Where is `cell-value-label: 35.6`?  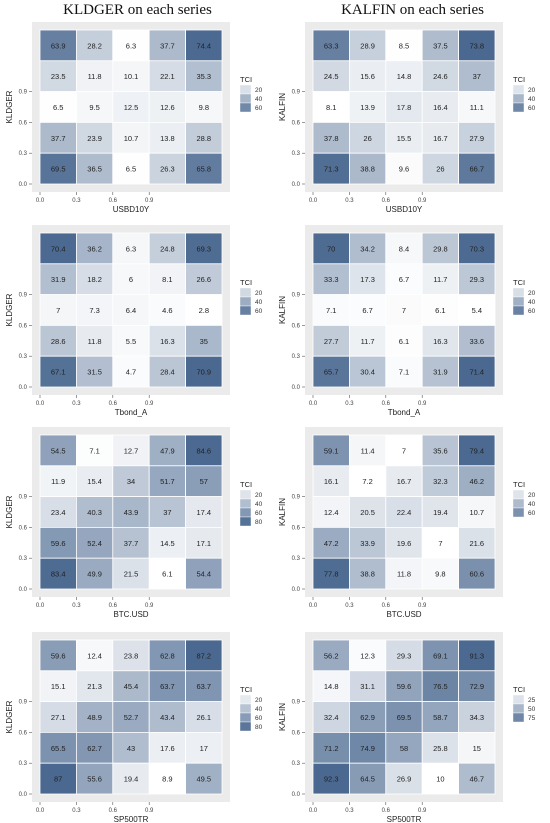 cell-value-label: 35.6 is located at coordinates (440, 450).